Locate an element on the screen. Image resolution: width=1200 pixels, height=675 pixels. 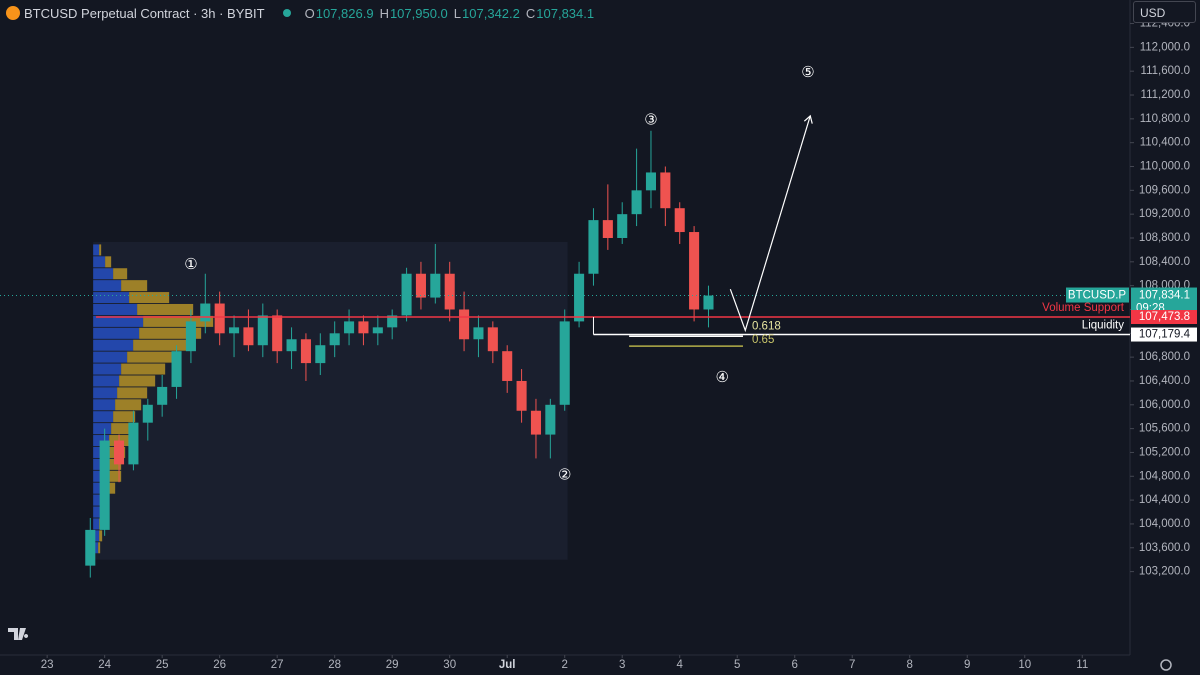
x-tick-label: 10 is located at coordinates (1024, 665).